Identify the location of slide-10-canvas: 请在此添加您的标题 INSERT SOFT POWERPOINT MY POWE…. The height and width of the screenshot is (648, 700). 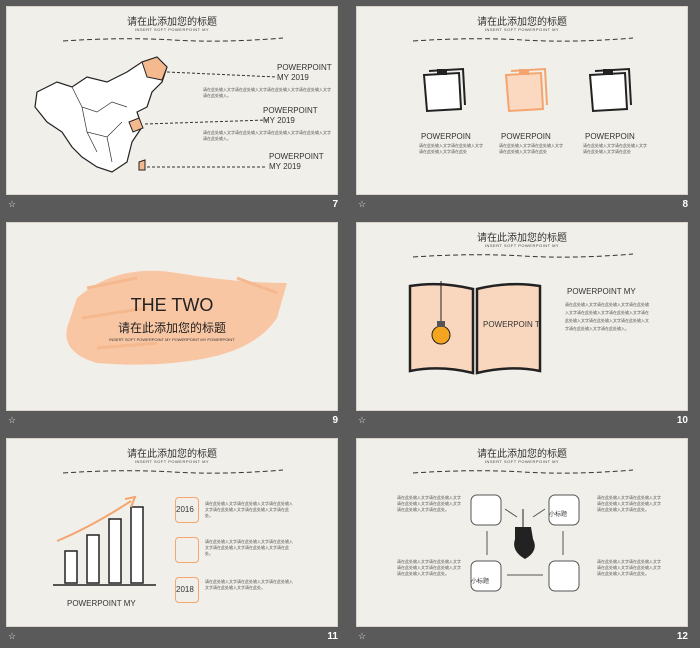
(522, 316).